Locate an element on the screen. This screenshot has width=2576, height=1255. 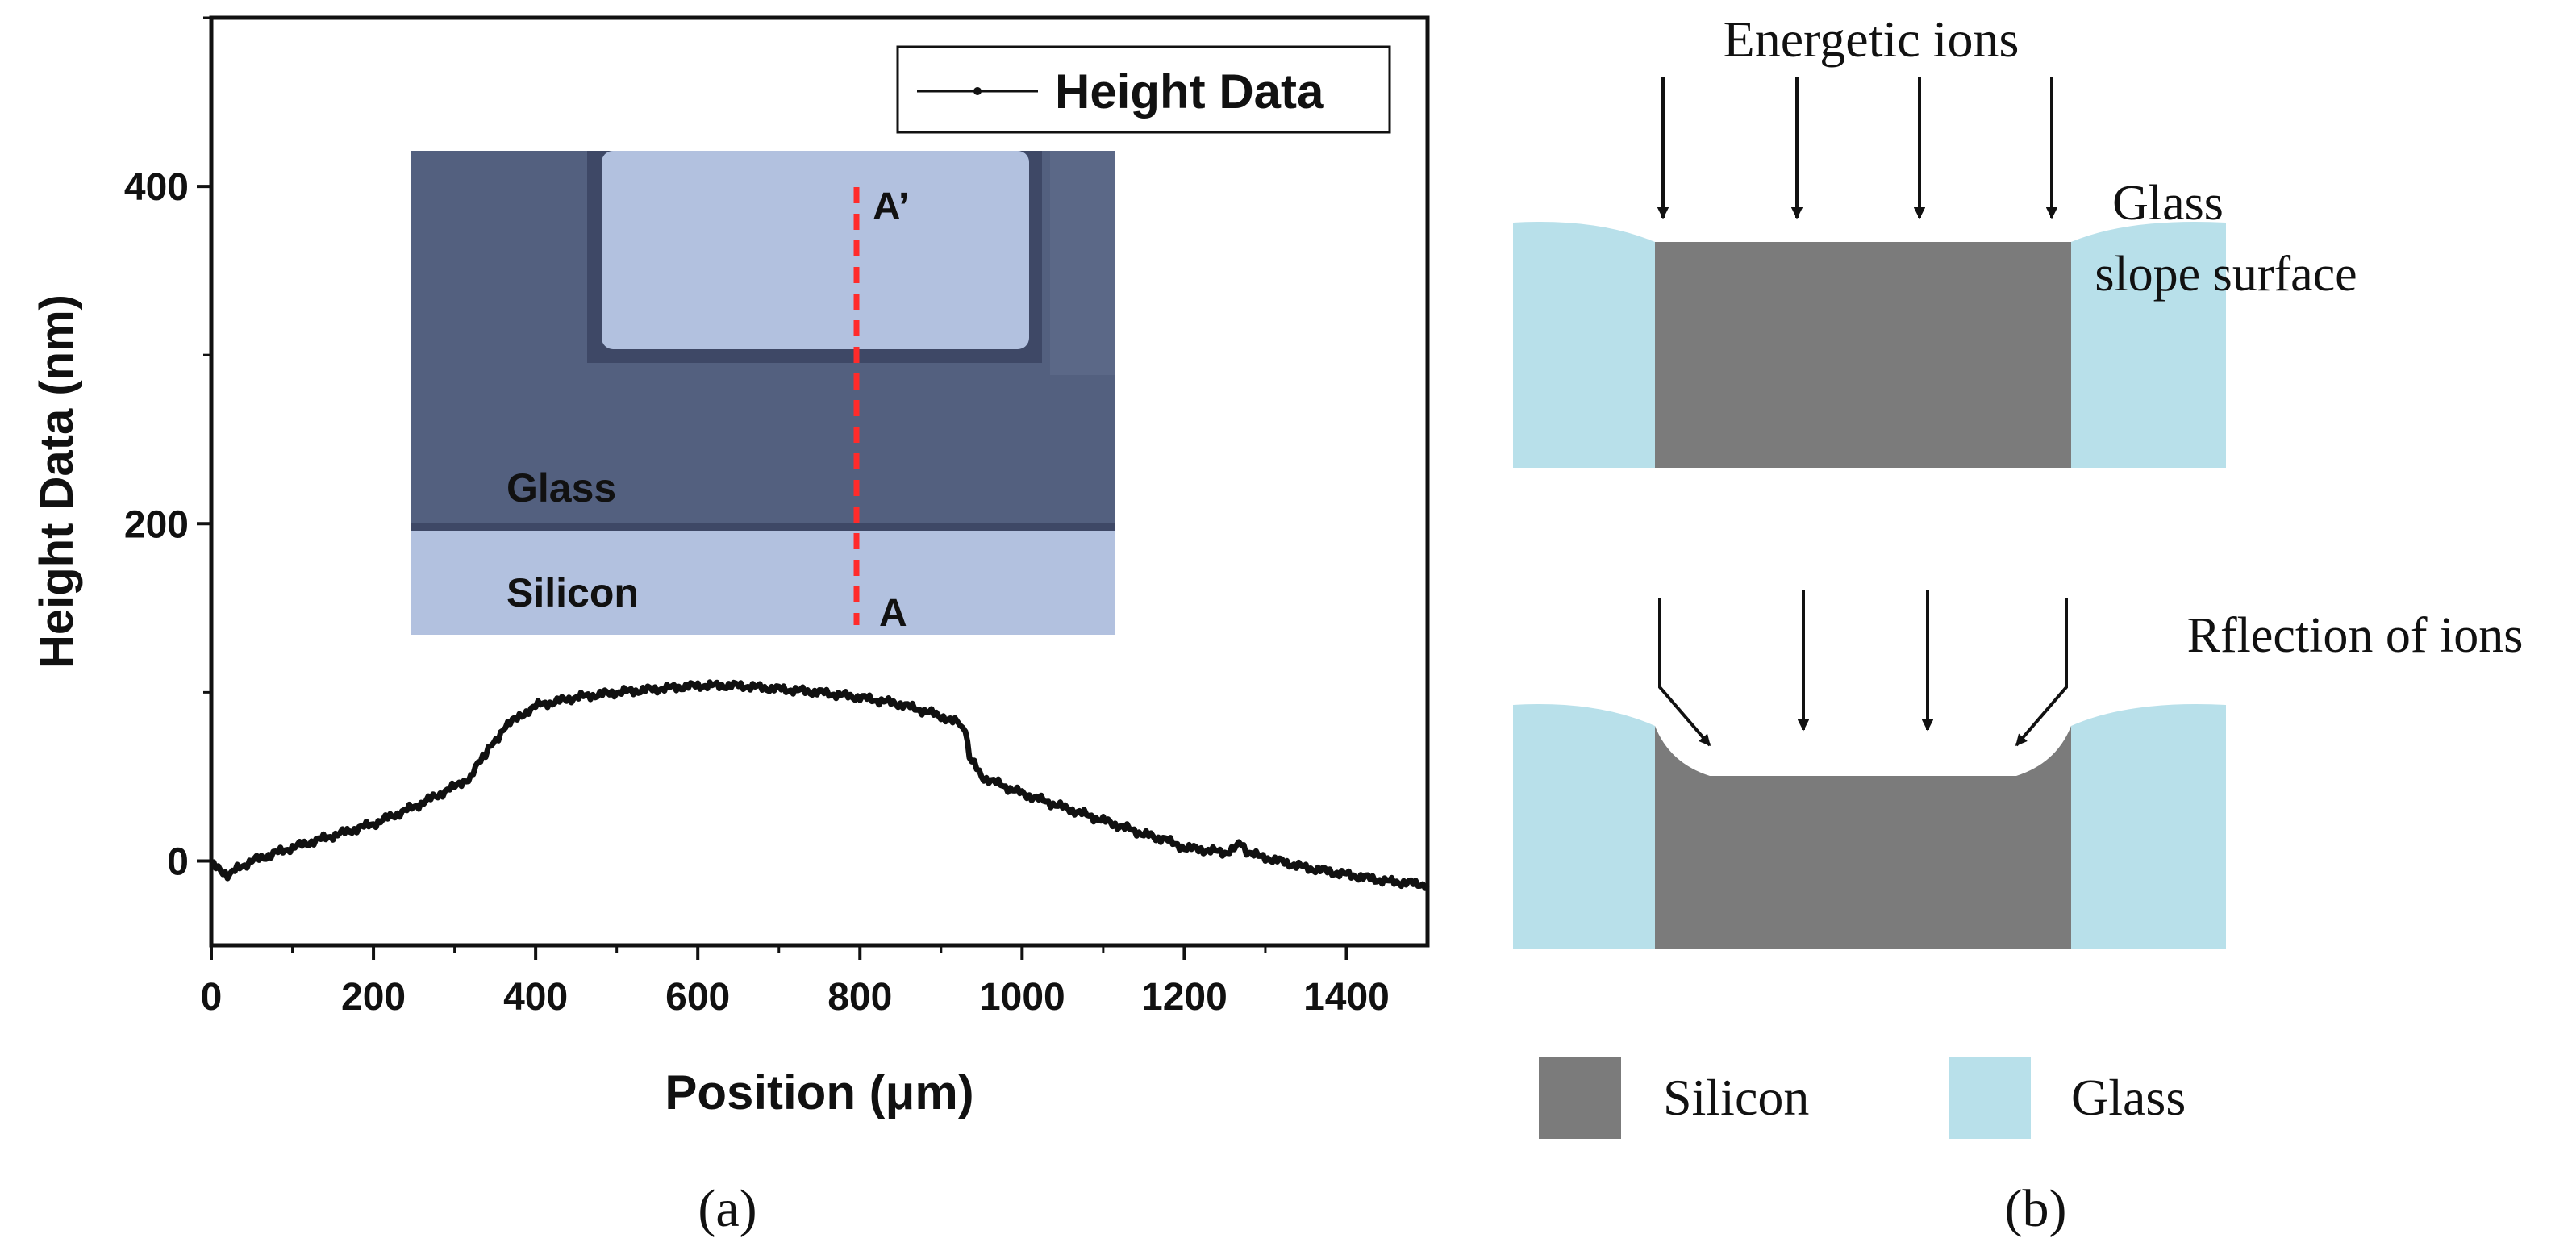
bottom-glass-left is located at coordinates (1584, 826).